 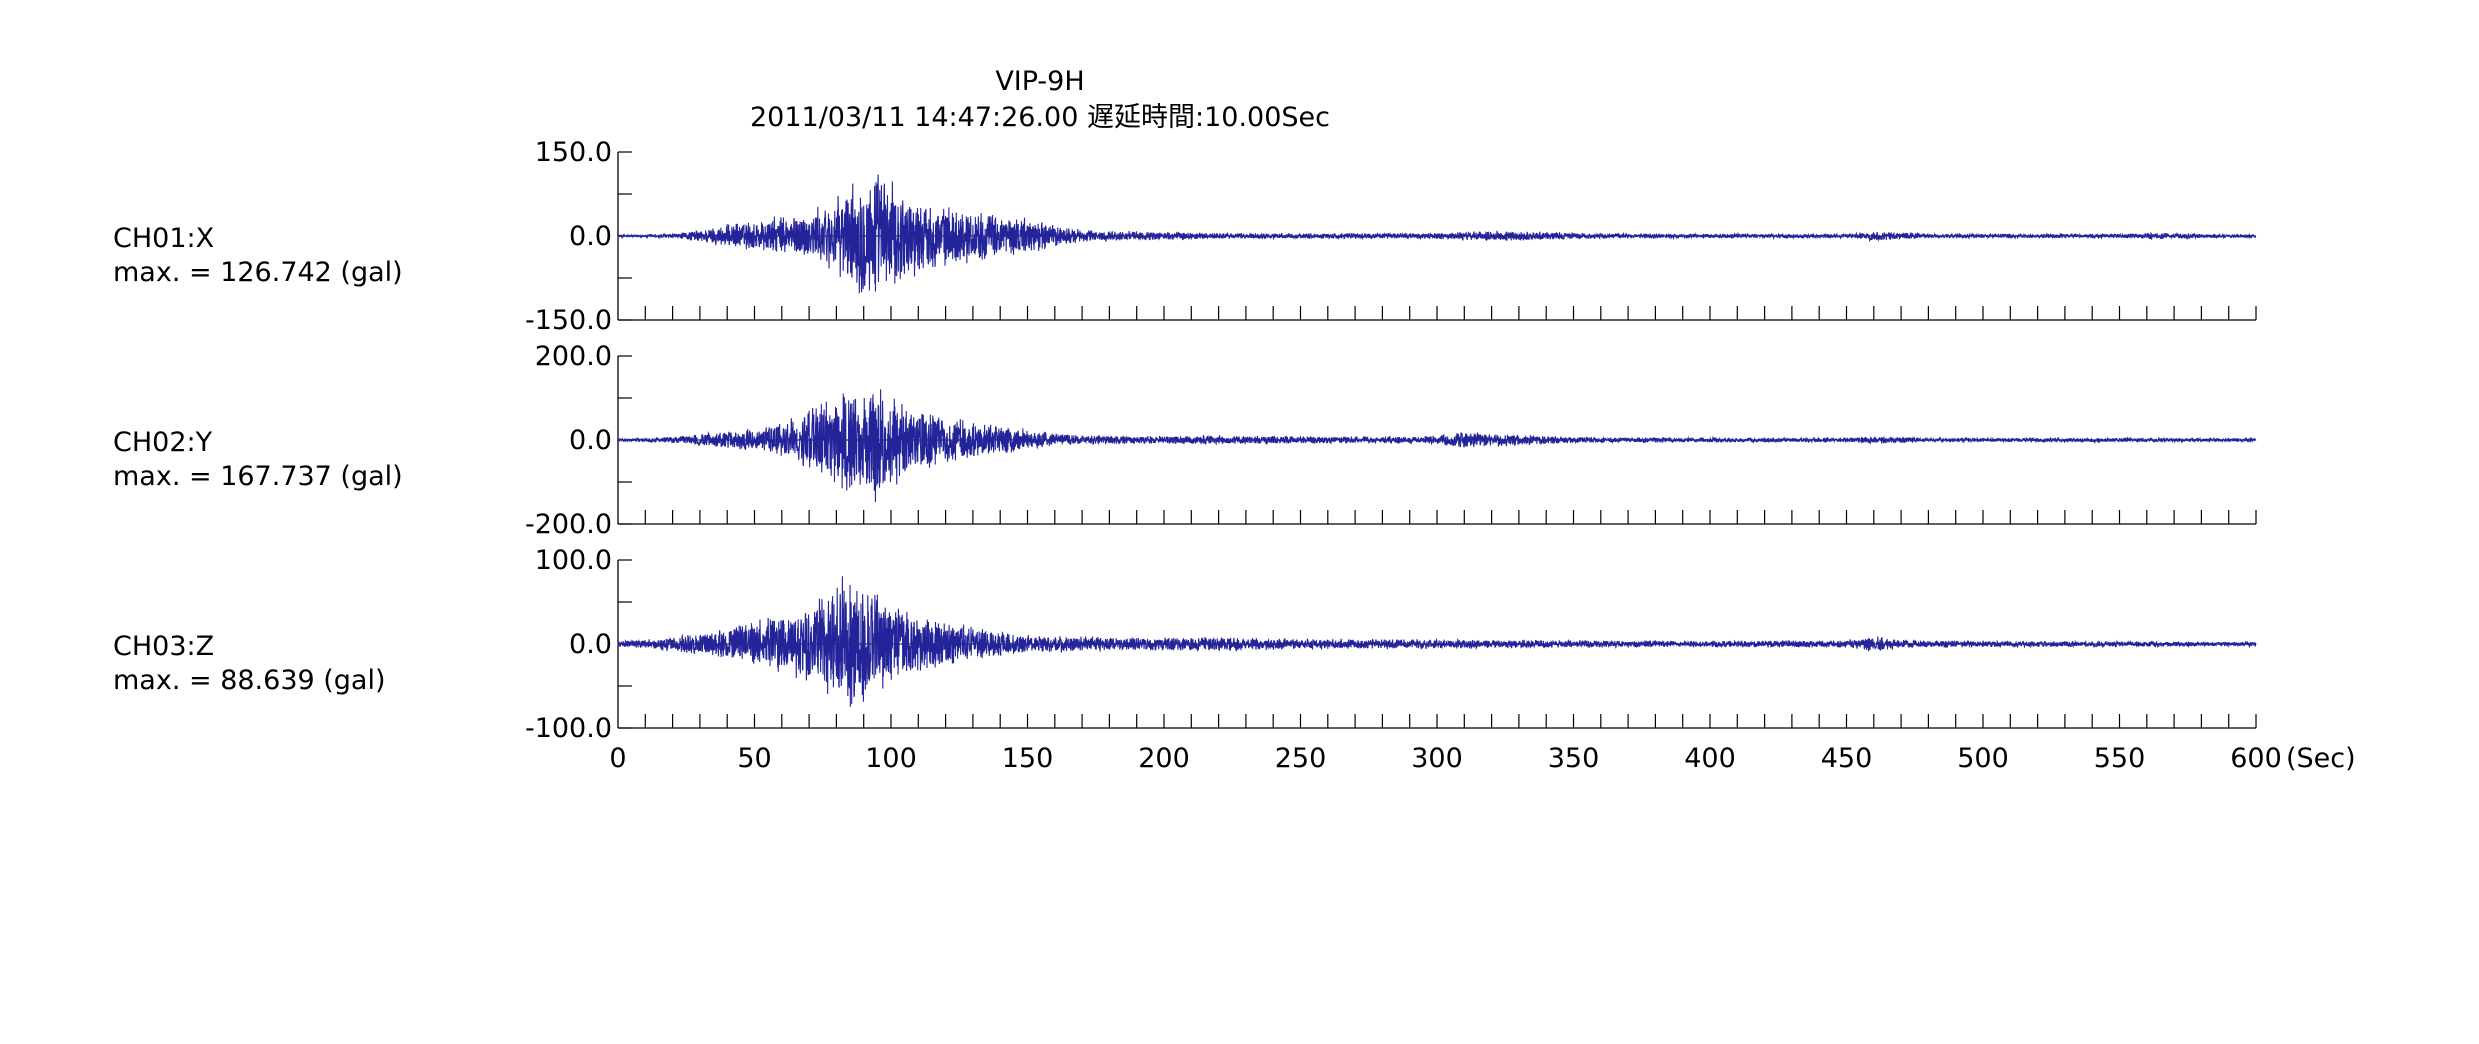 What do you see at coordinates (164, 646) in the screenshot?
I see `channel-name-3: CH03:Z` at bounding box center [164, 646].